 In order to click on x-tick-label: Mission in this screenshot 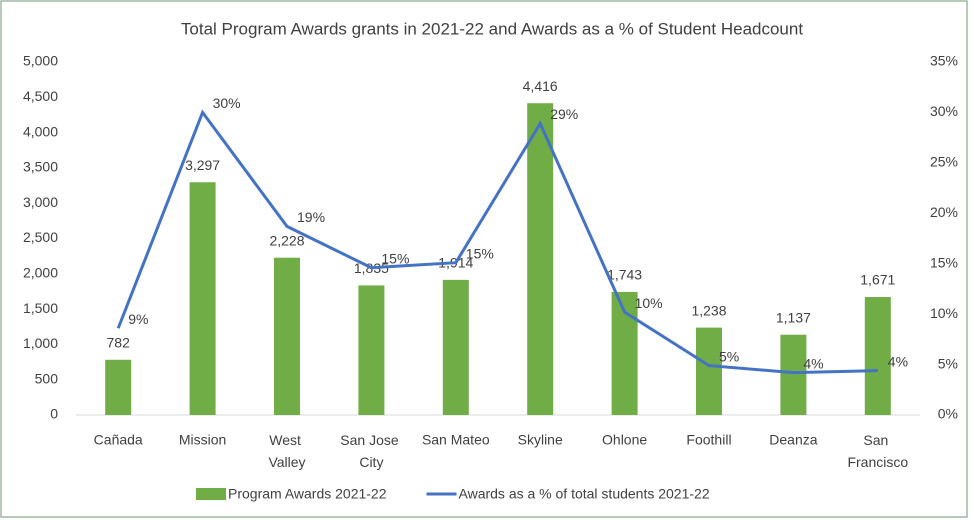, I will do `click(202, 440)`.